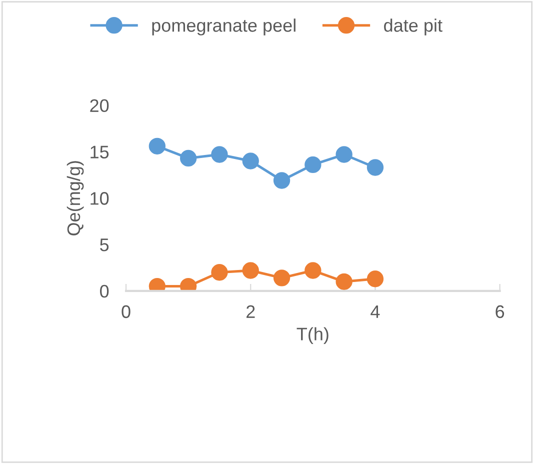 The height and width of the screenshot is (464, 534). Describe the element at coordinates (413, 27) in the screenshot. I see `legend-label: date pit` at that location.